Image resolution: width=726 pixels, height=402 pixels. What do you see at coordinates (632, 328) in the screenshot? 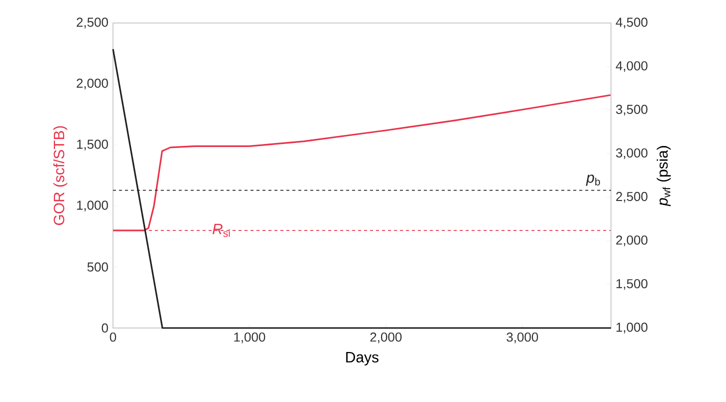
I see `y2-tick-label: 1,000` at bounding box center [632, 328].